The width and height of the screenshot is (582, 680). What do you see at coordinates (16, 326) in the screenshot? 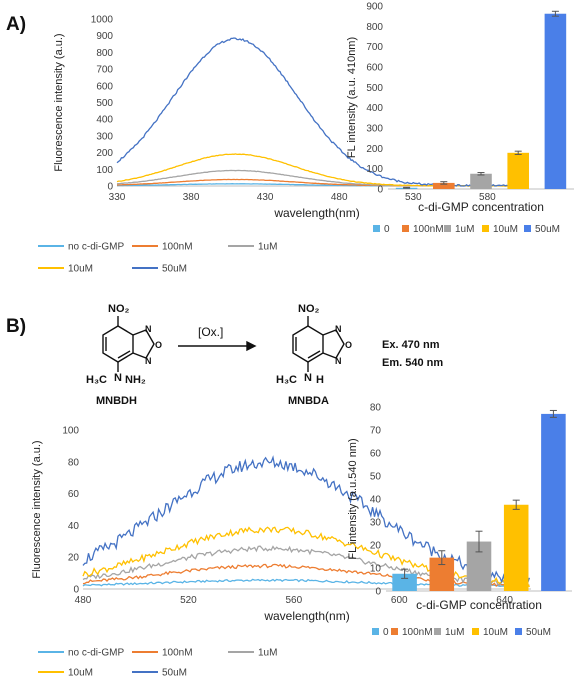
I see `panel-label-b: B)` at bounding box center [16, 326].